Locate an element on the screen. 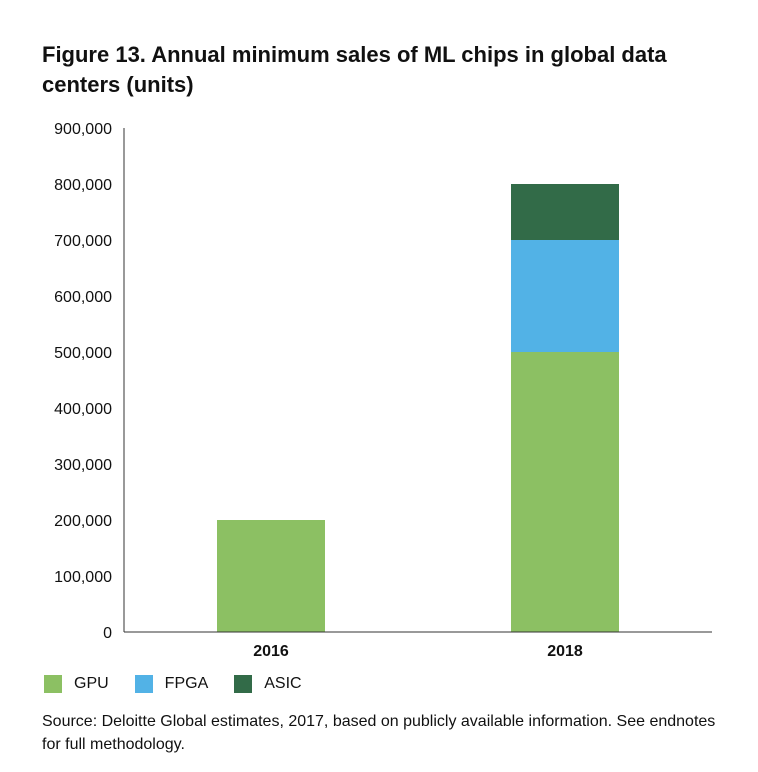 Image resolution: width=758 pixels, height=772 pixels. legend-label-gpu: GPU is located at coordinates (91, 683).